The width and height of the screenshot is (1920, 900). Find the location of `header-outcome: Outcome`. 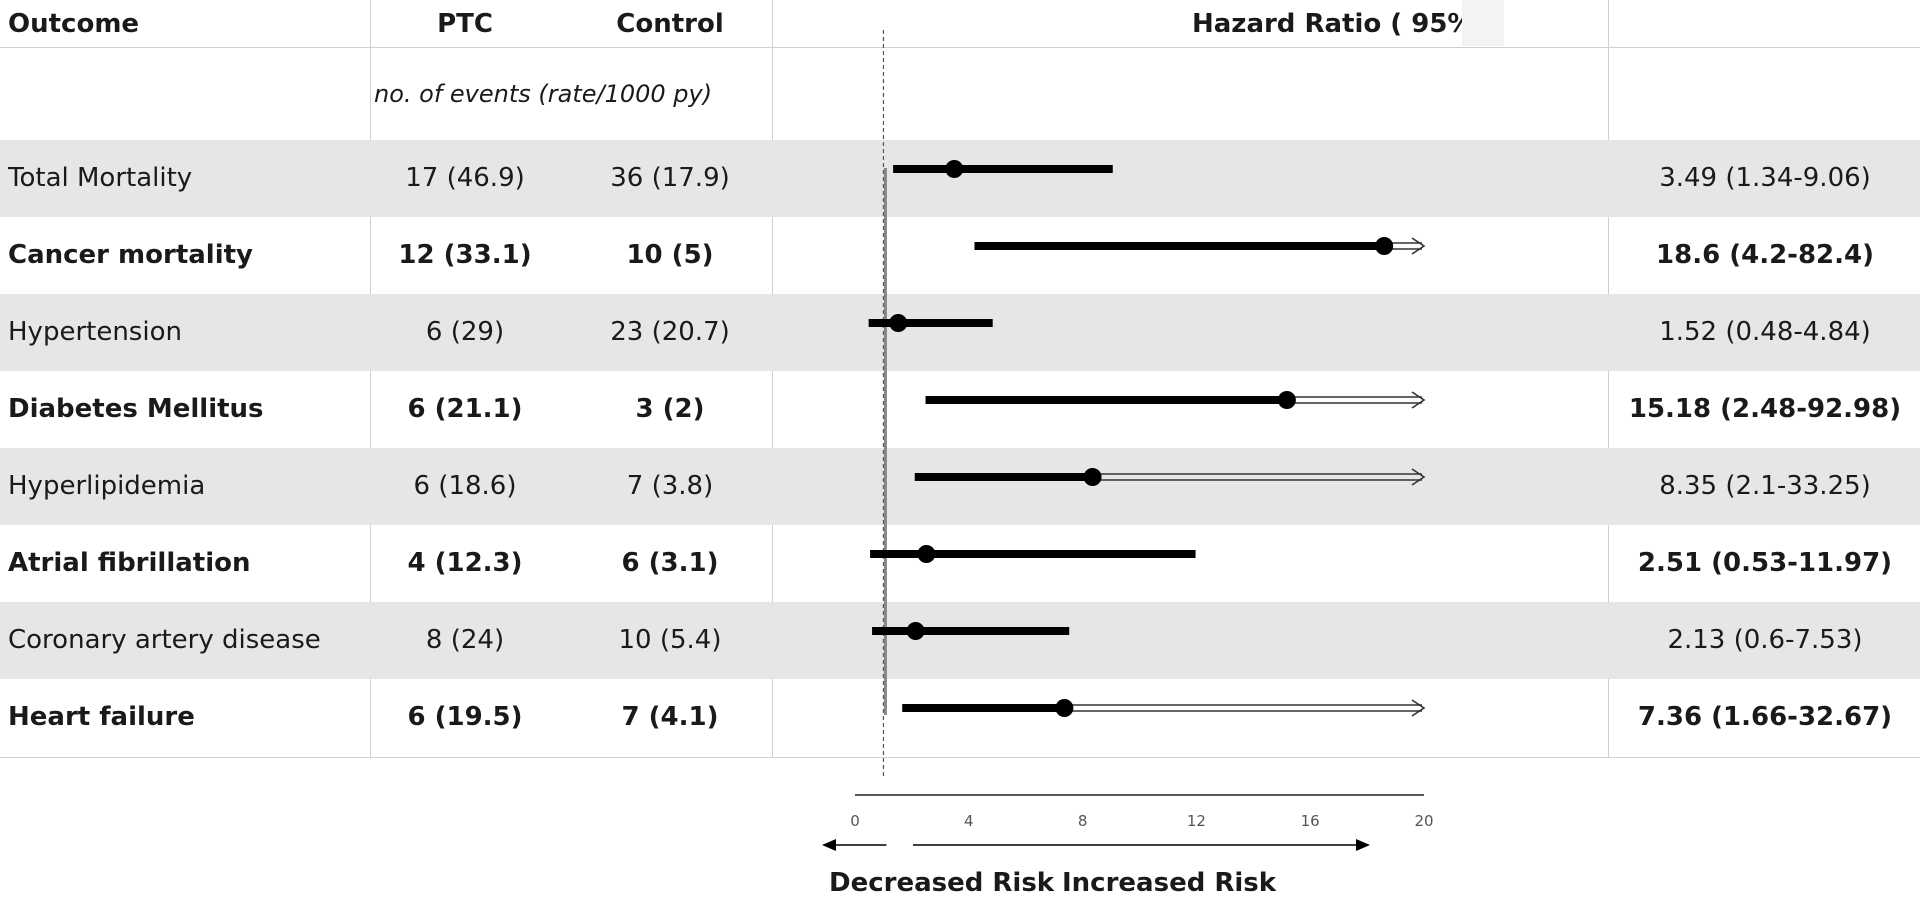

header-outcome: Outcome is located at coordinates (74, 24).